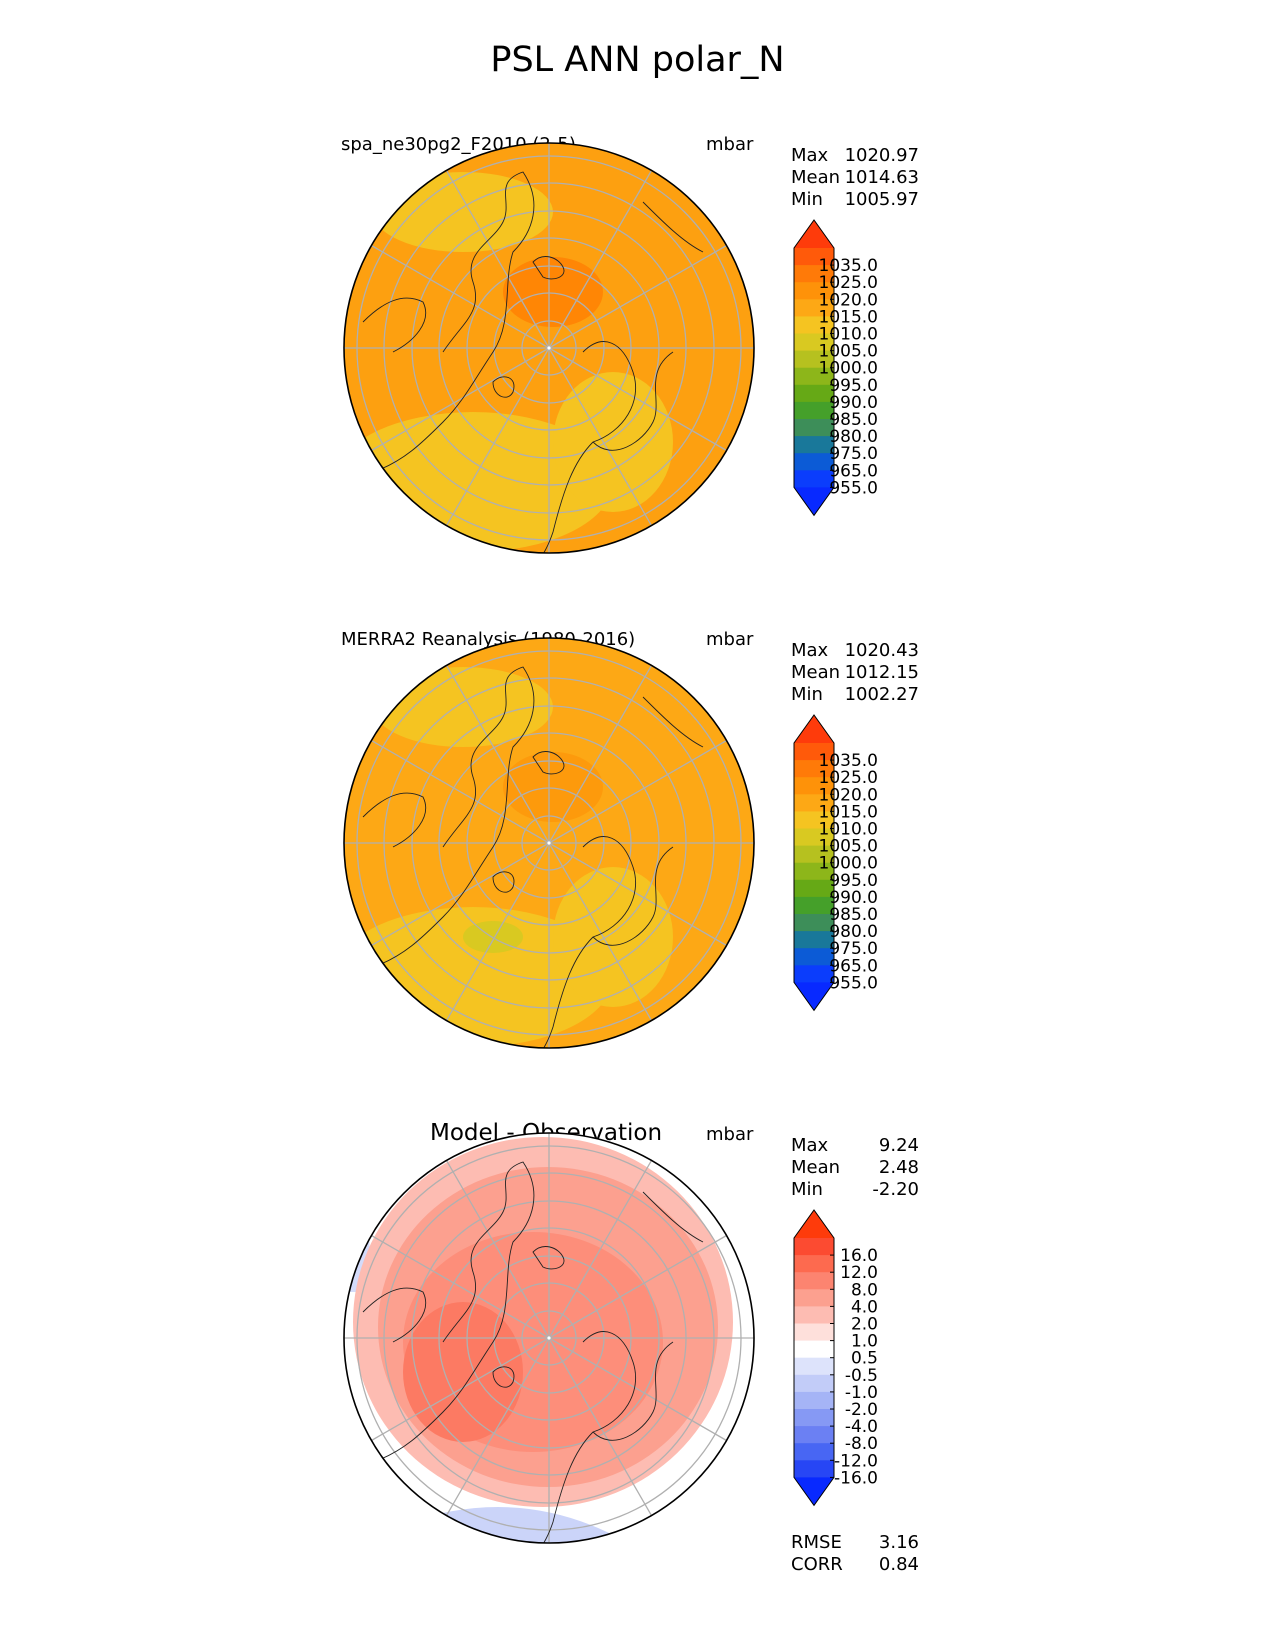 The image size is (1275, 1650). What do you see at coordinates (853, 471) in the screenshot?
I see `colorbar-tick-label: 965.0` at bounding box center [853, 471].